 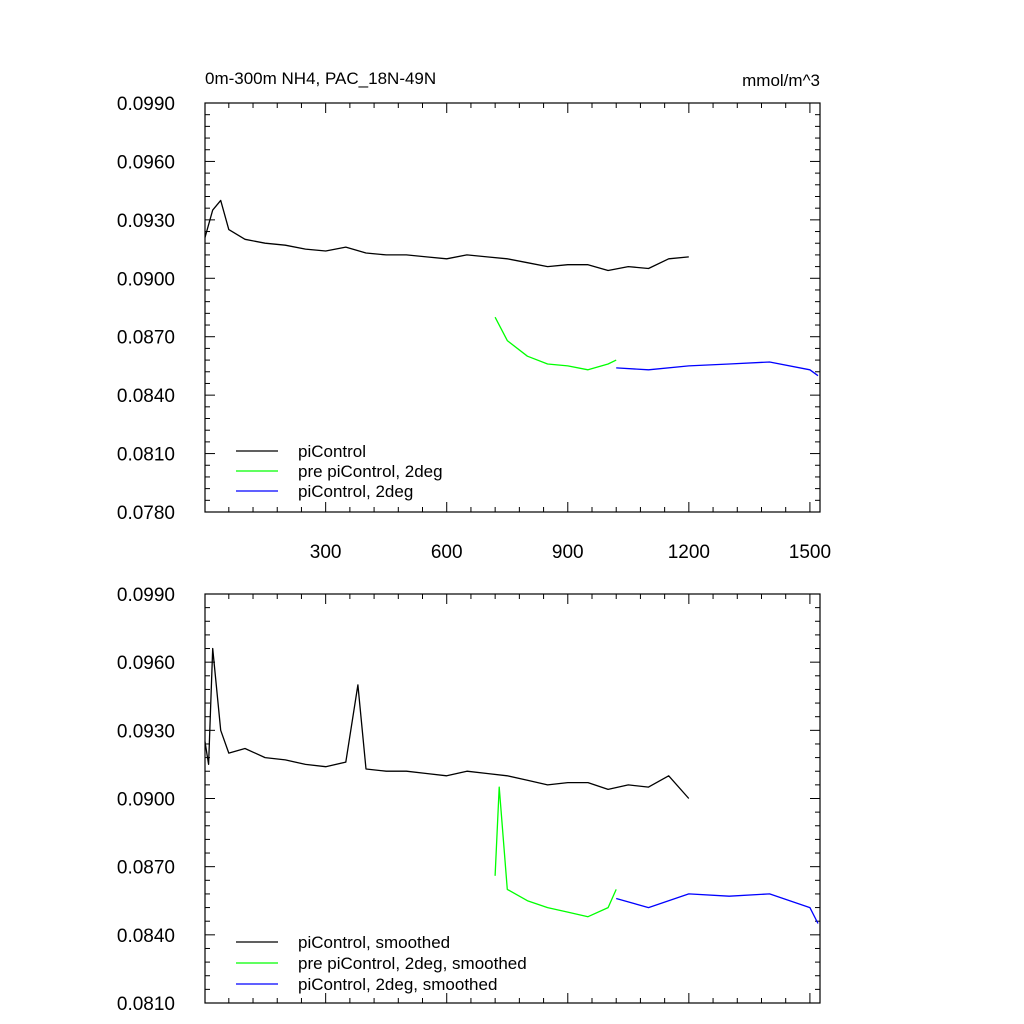 What do you see at coordinates (326, 552) in the screenshot?
I see `x-tick-label: 300` at bounding box center [326, 552].